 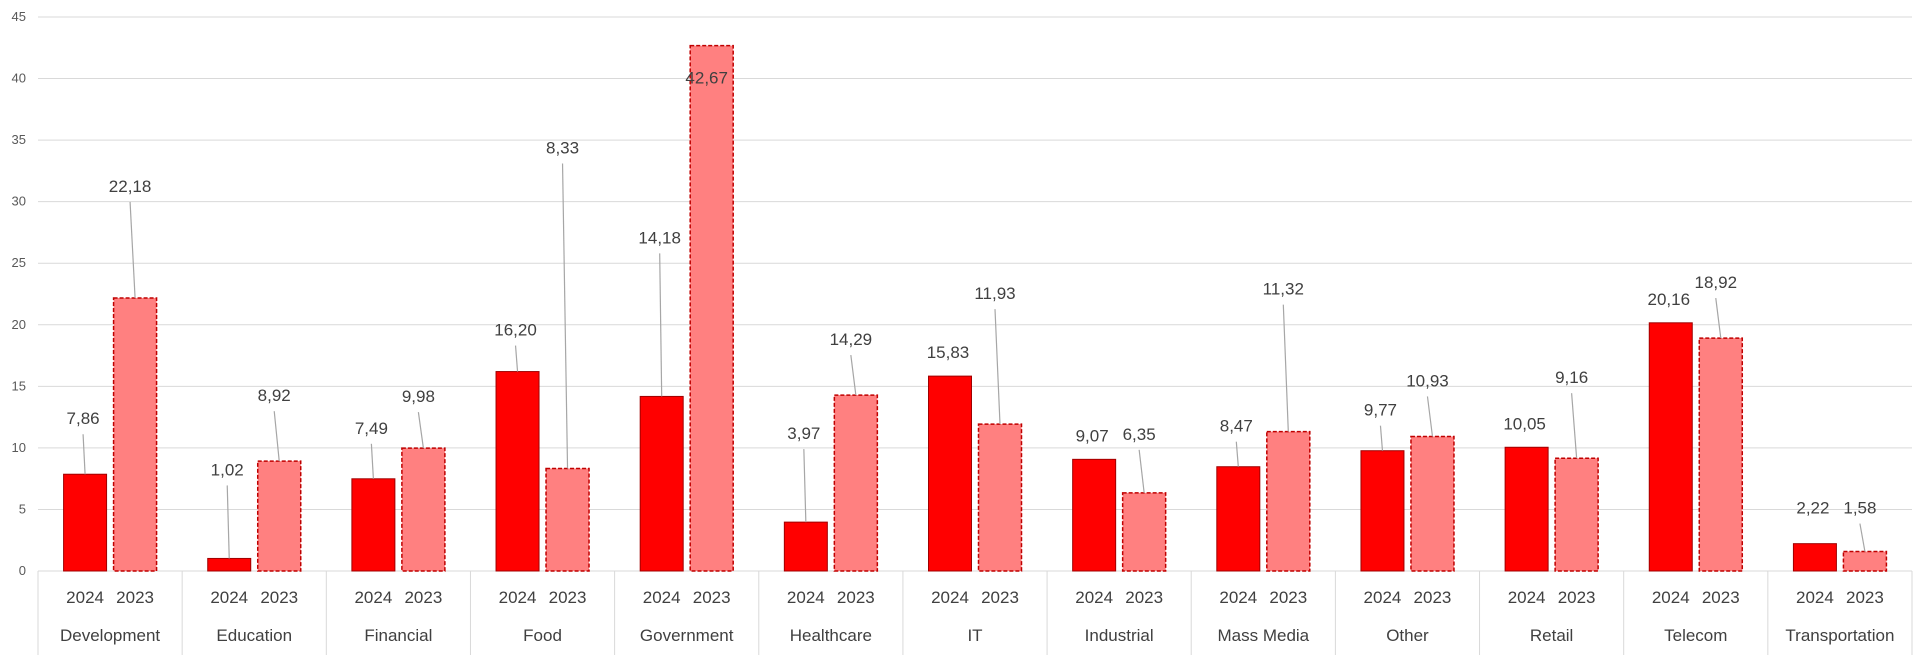 I want to click on x-category-label: Transportation, so click(x=1839, y=635).